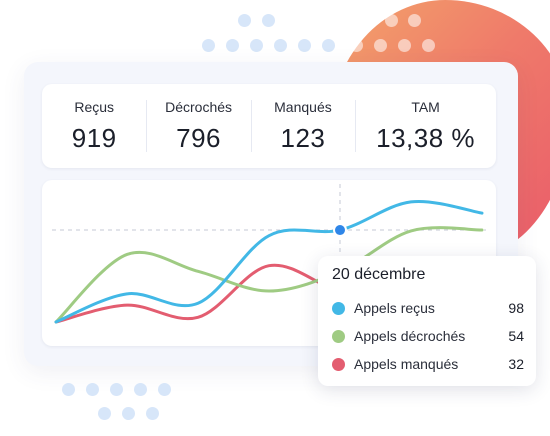  What do you see at coordinates (303, 106) in the screenshot?
I see `stat-label: Manqués` at bounding box center [303, 106].